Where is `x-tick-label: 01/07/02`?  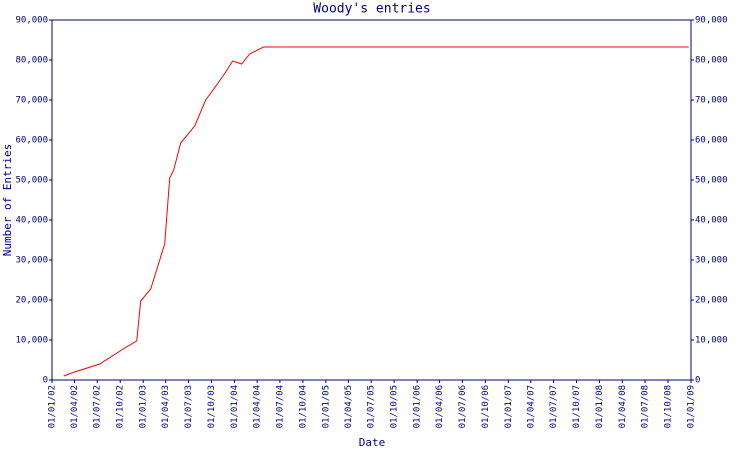 x-tick-label: 01/07/02 is located at coordinates (98, 406).